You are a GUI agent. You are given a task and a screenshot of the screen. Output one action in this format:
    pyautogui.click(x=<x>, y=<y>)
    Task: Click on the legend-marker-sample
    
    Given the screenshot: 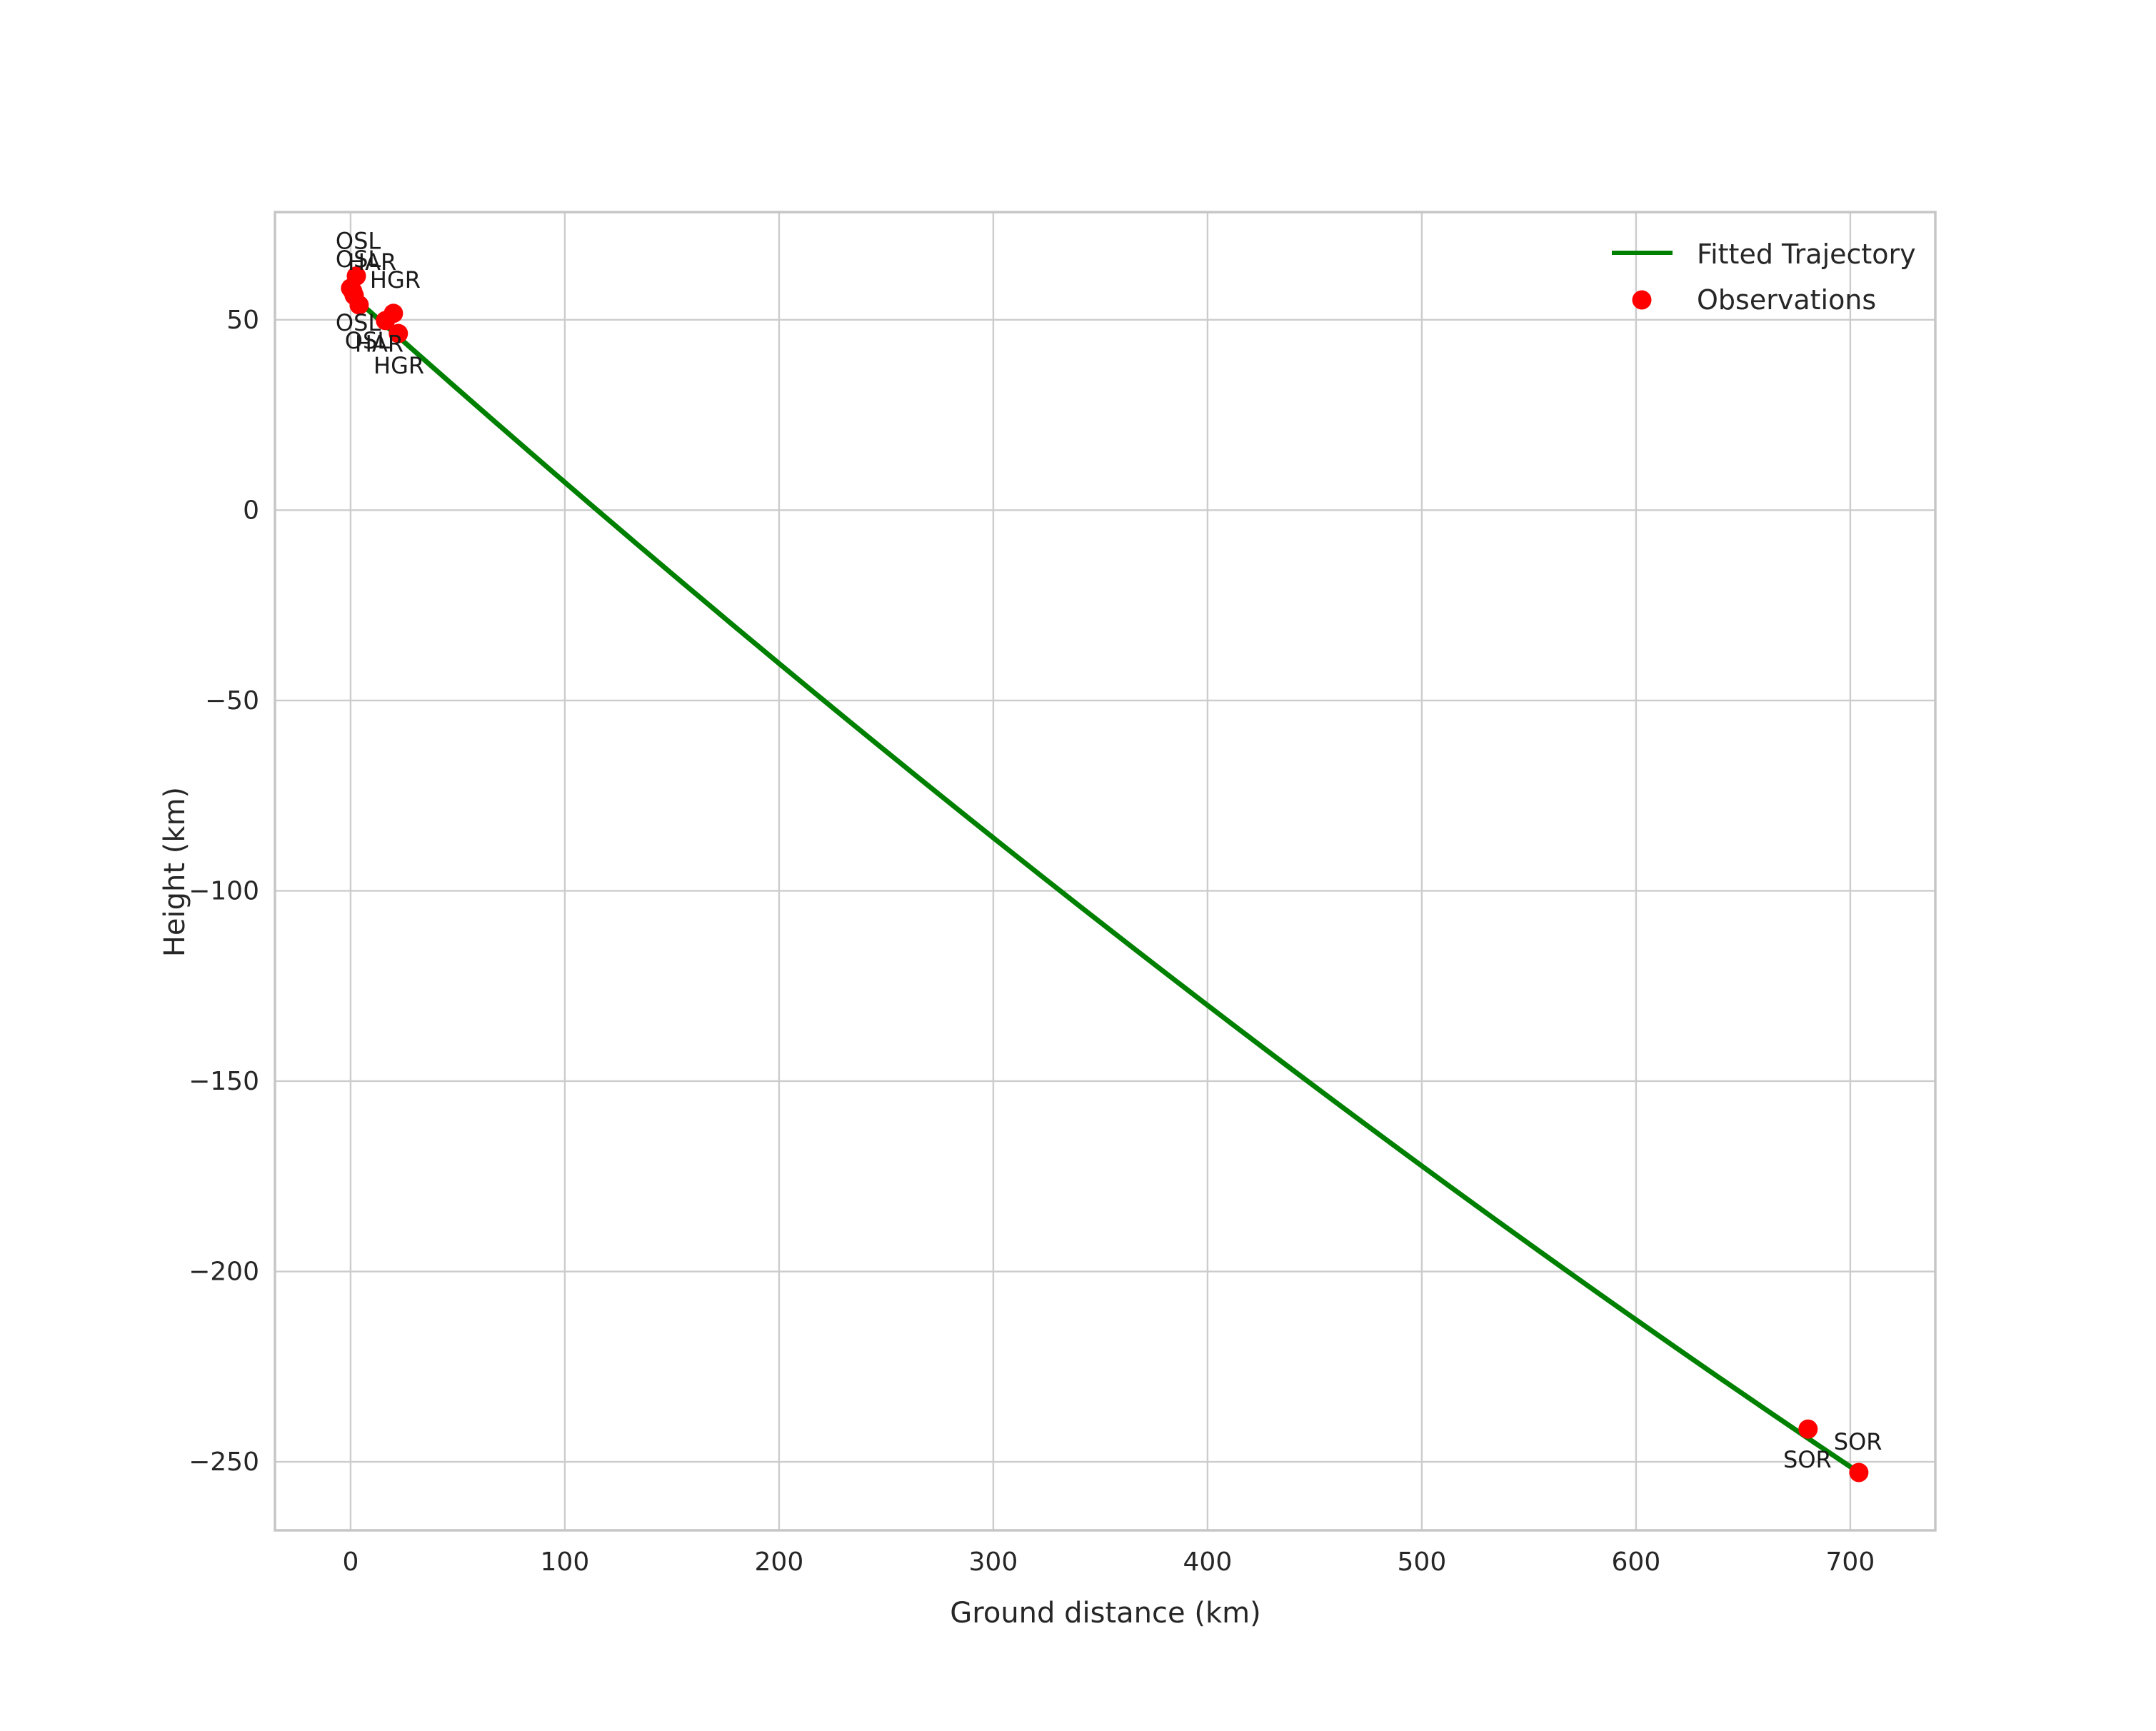 What is the action you would take?
    pyautogui.click(x=1642, y=300)
    